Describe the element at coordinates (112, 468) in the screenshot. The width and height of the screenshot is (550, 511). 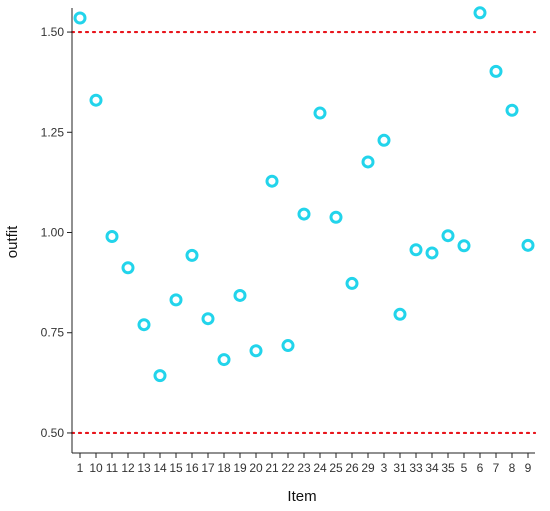
I see `x-tick-label: 11` at that location.